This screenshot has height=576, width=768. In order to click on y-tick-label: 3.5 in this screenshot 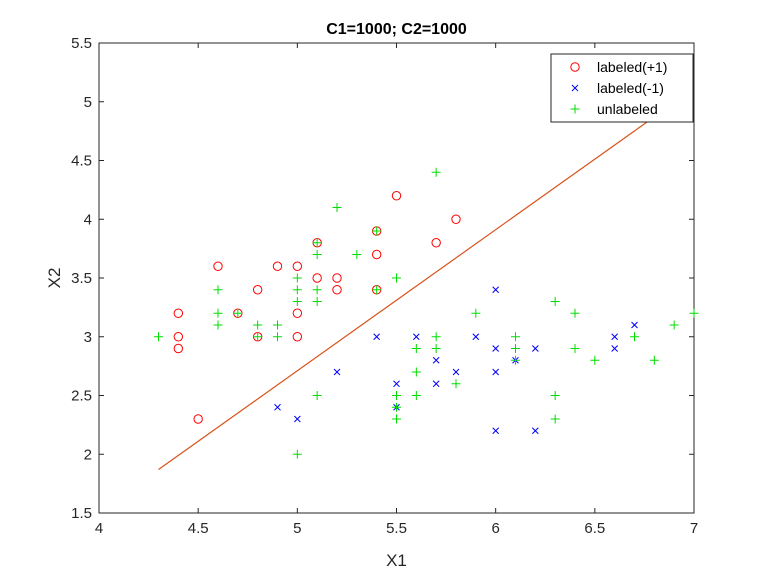, I will do `click(81, 278)`.